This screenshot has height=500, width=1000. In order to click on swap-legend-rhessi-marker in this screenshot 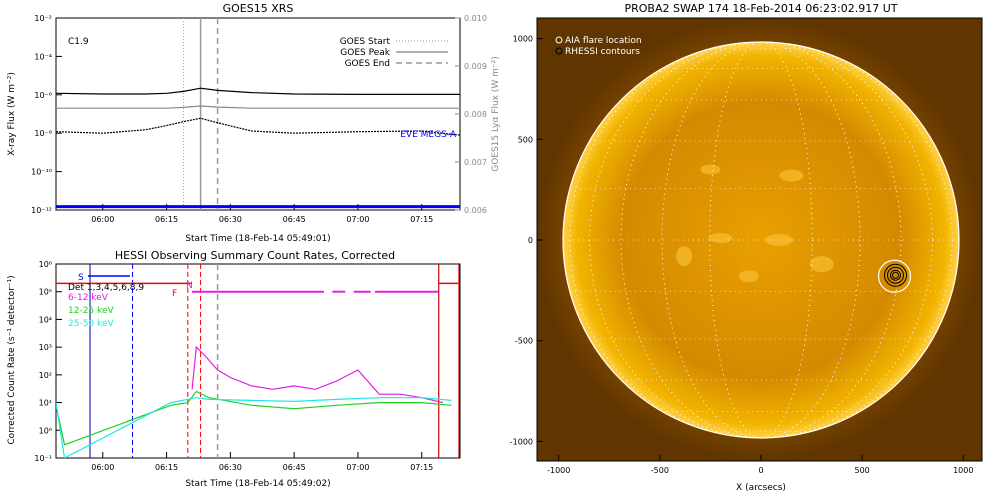, I will do `click(559, 51)`.